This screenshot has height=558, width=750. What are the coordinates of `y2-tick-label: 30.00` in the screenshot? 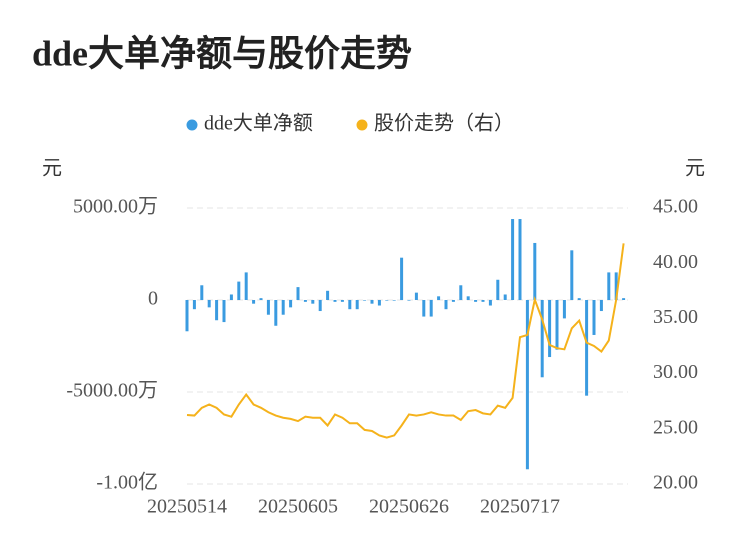 It's located at (675, 372).